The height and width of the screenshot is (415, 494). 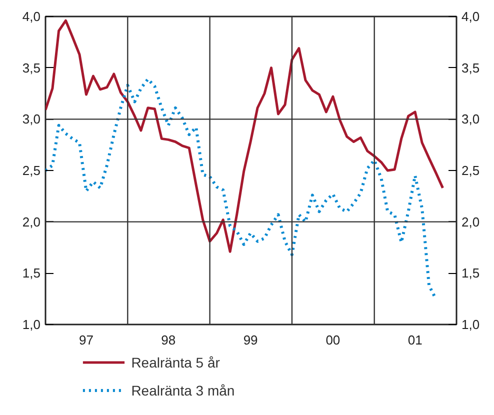 What do you see at coordinates (31, 170) in the screenshot?
I see `y-tick-label: 2,5` at bounding box center [31, 170].